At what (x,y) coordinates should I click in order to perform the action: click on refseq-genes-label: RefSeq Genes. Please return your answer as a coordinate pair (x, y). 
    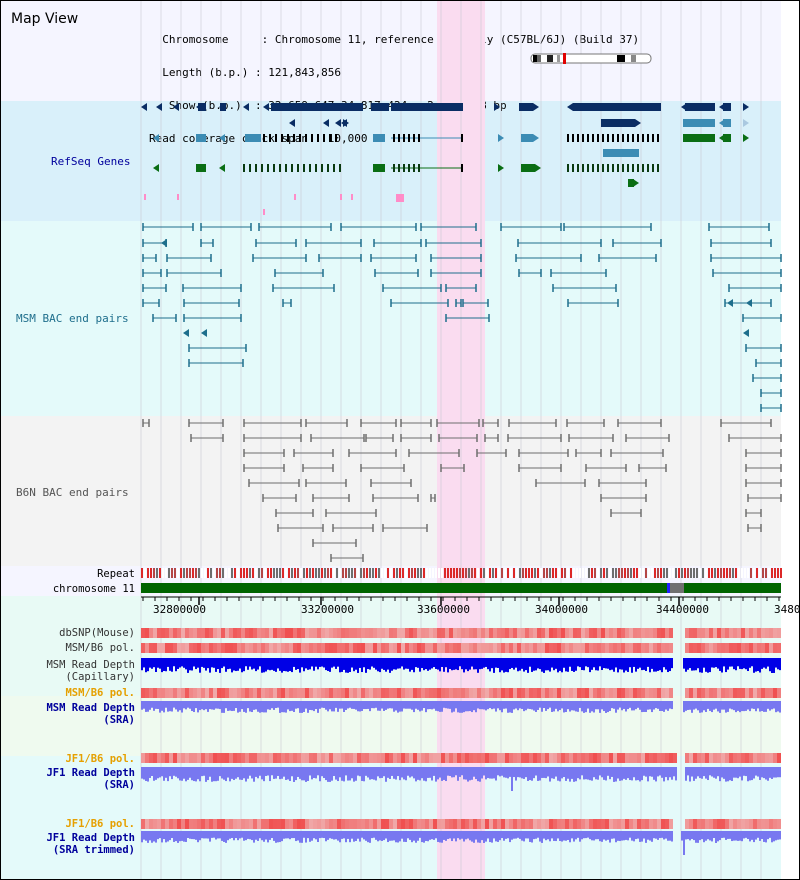
    Looking at the image, I should click on (91, 161).